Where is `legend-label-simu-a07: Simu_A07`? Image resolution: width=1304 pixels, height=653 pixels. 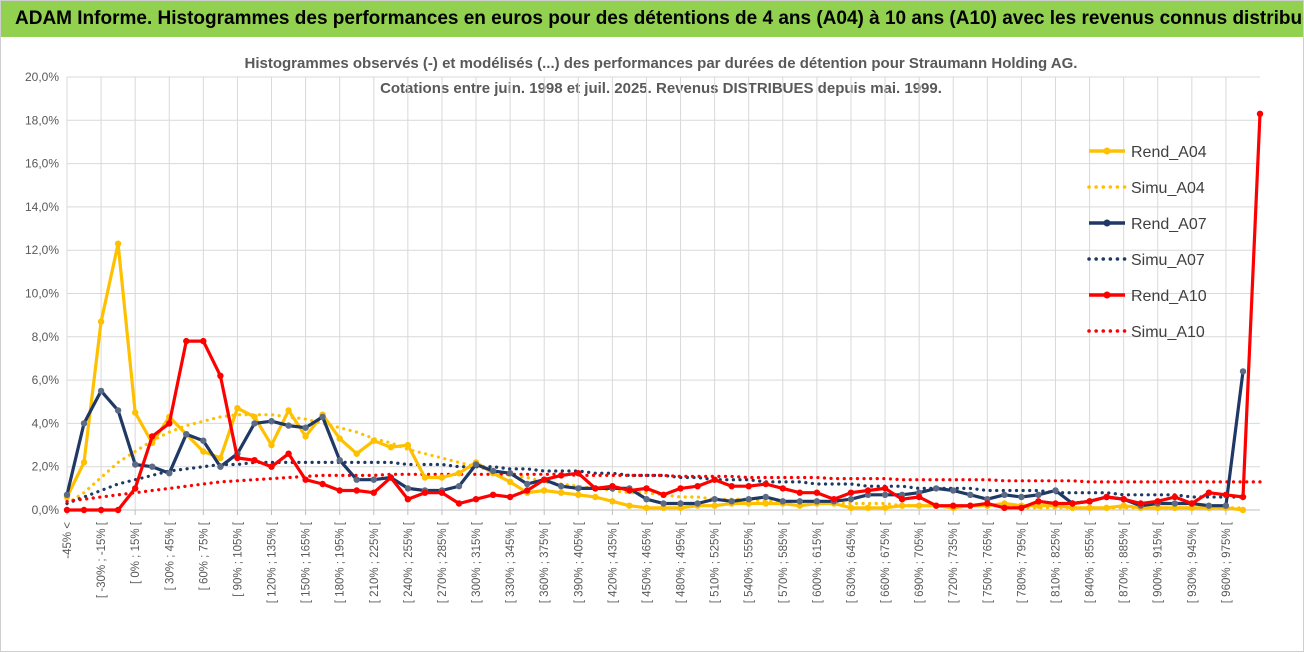 legend-label-simu-a07: Simu_A07 is located at coordinates (1168, 260).